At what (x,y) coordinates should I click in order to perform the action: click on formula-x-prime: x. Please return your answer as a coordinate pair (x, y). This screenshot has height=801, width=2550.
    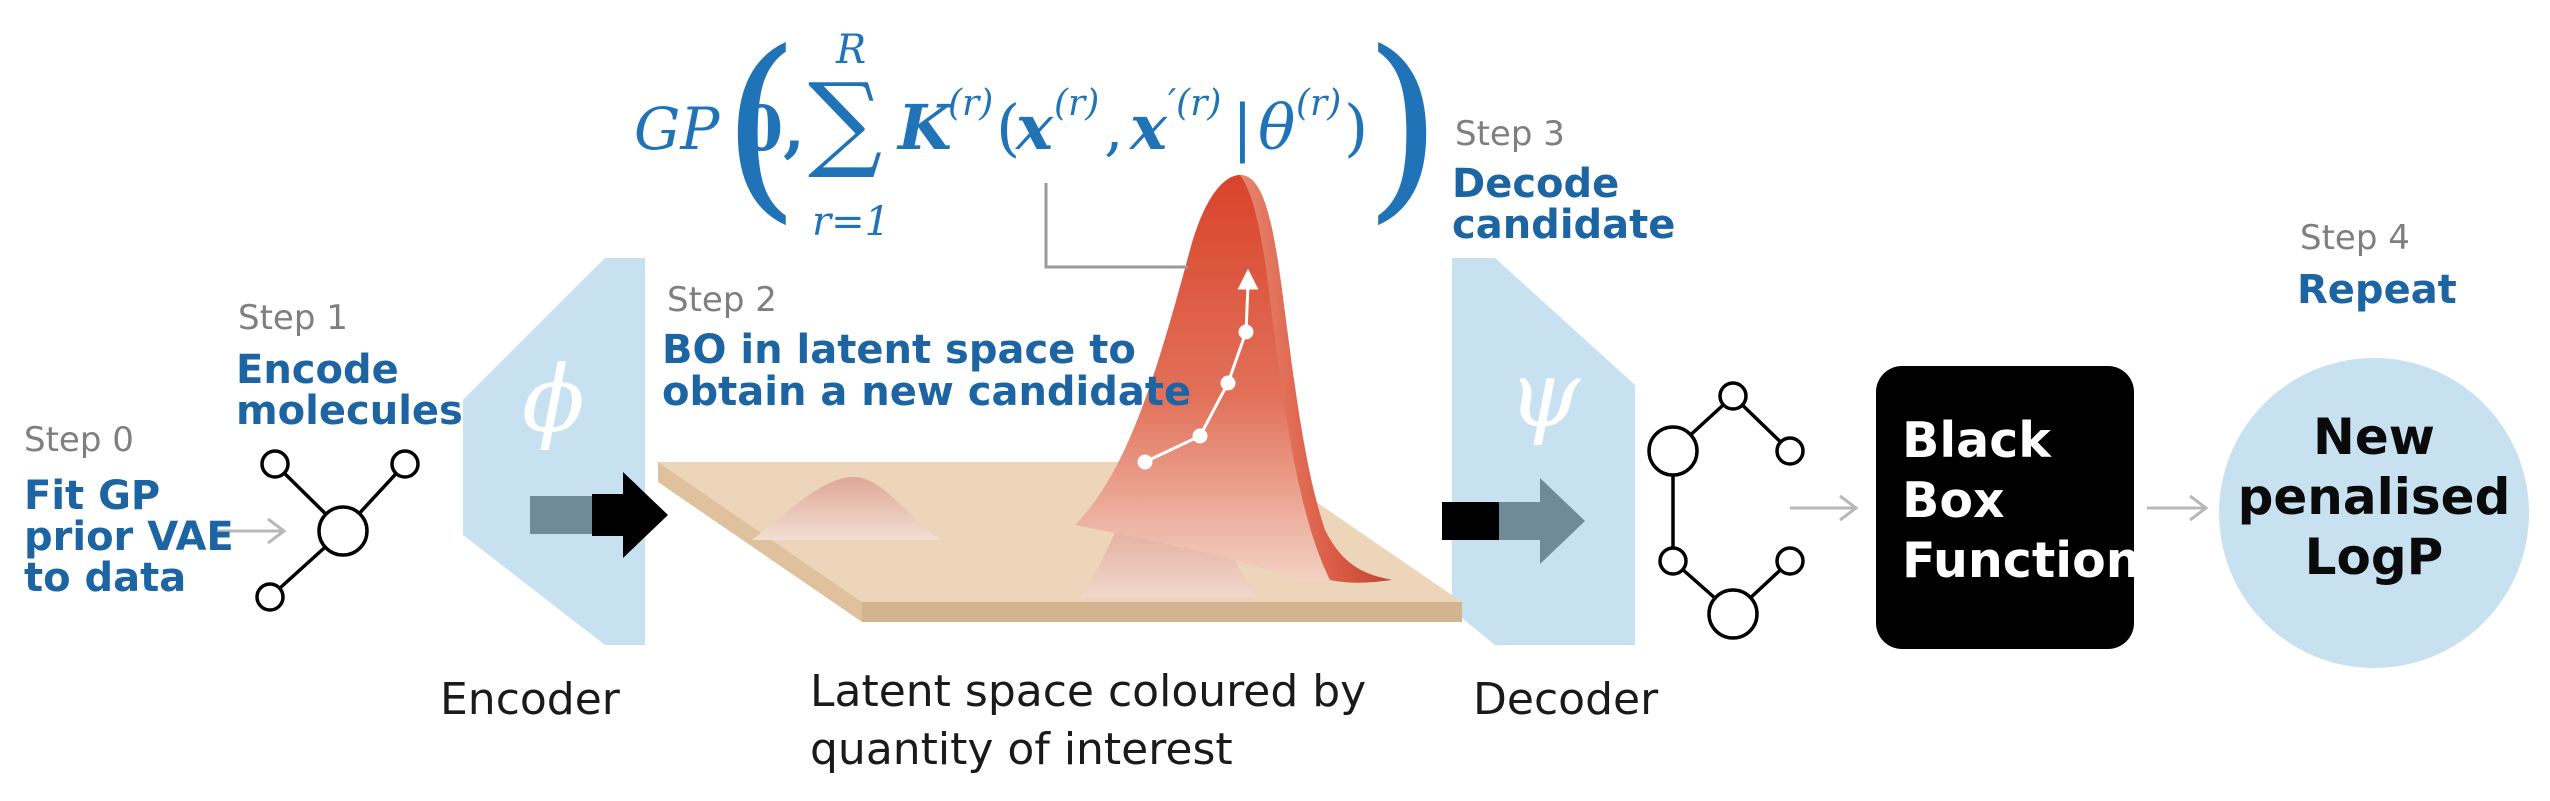
    Looking at the image, I should click on (1148, 127).